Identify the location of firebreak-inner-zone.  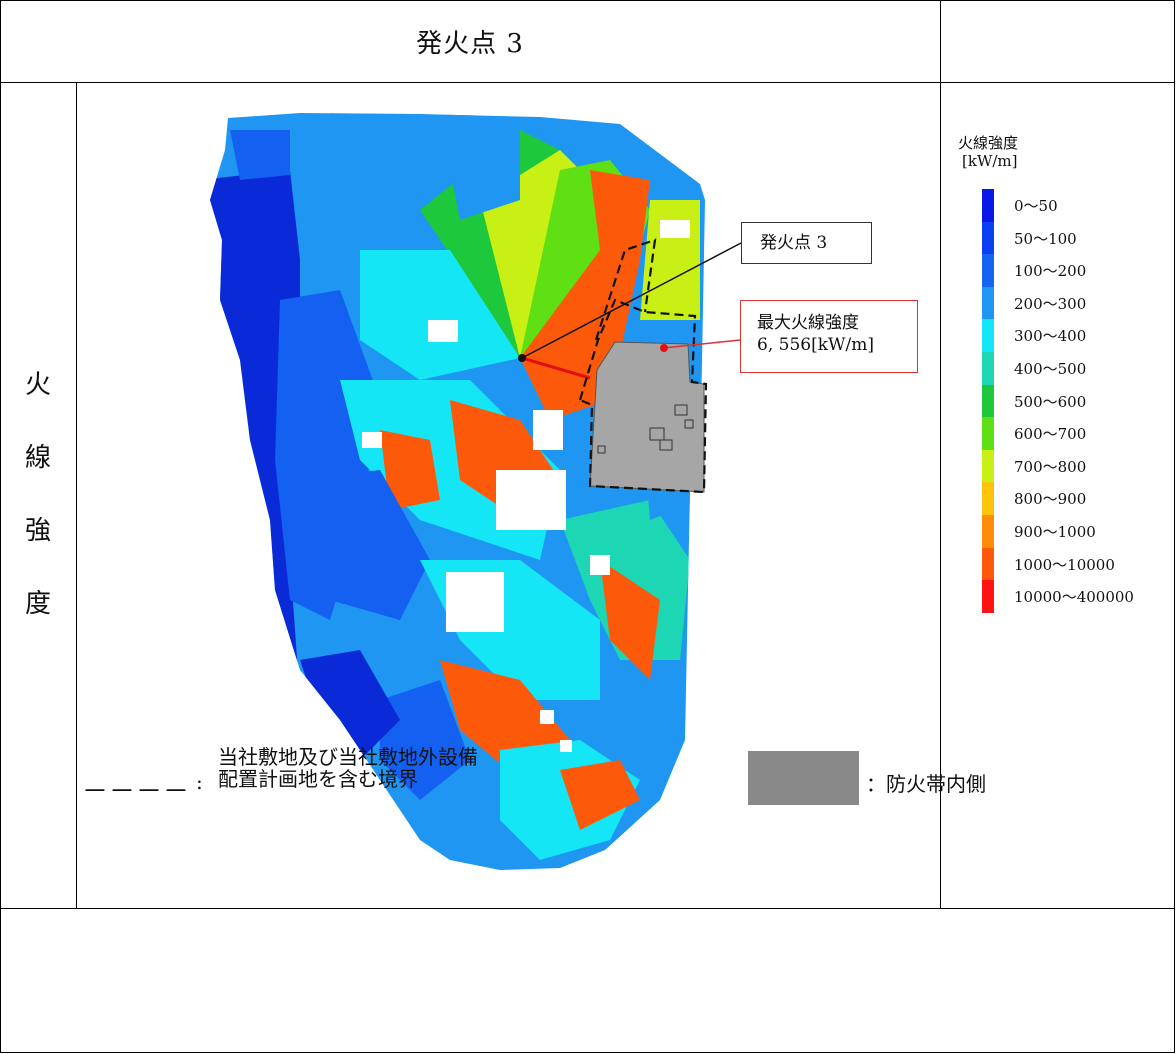
(647, 417).